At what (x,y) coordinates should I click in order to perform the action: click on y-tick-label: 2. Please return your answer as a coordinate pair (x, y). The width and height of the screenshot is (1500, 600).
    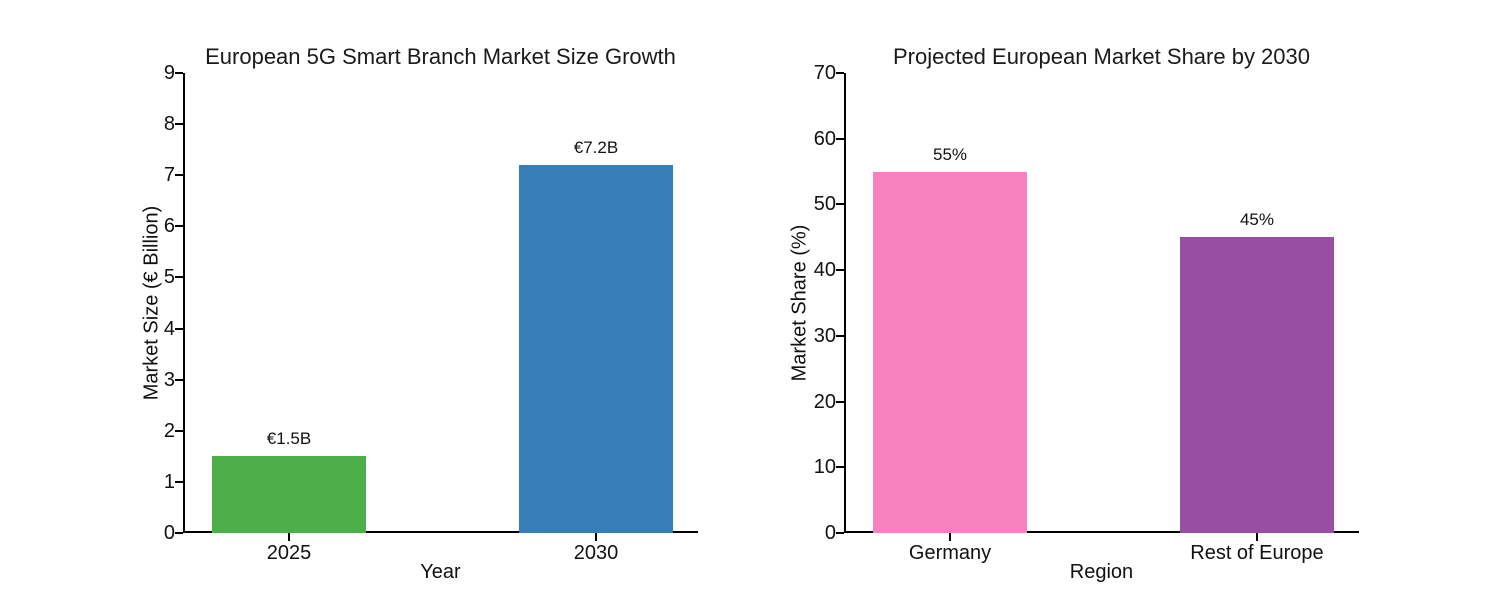
    Looking at the image, I should click on (169, 430).